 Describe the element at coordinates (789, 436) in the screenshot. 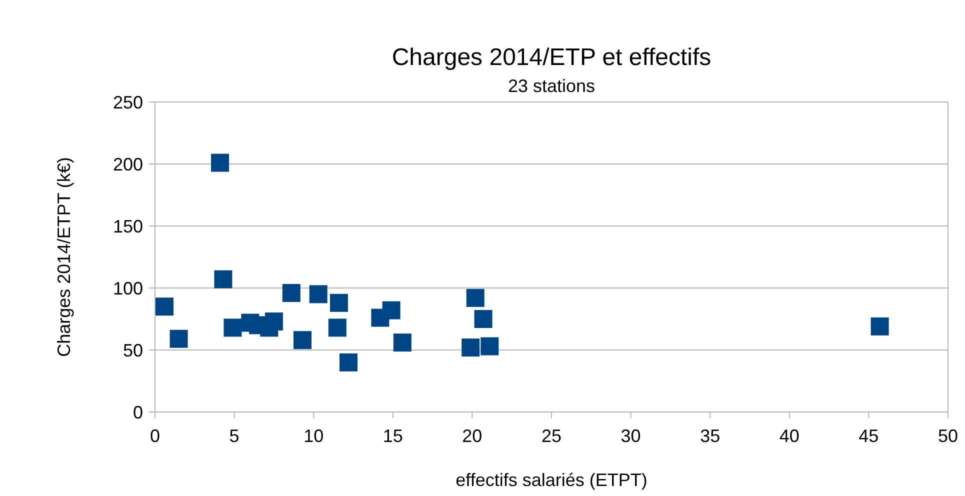

I see `x-tick-label: 40` at that location.